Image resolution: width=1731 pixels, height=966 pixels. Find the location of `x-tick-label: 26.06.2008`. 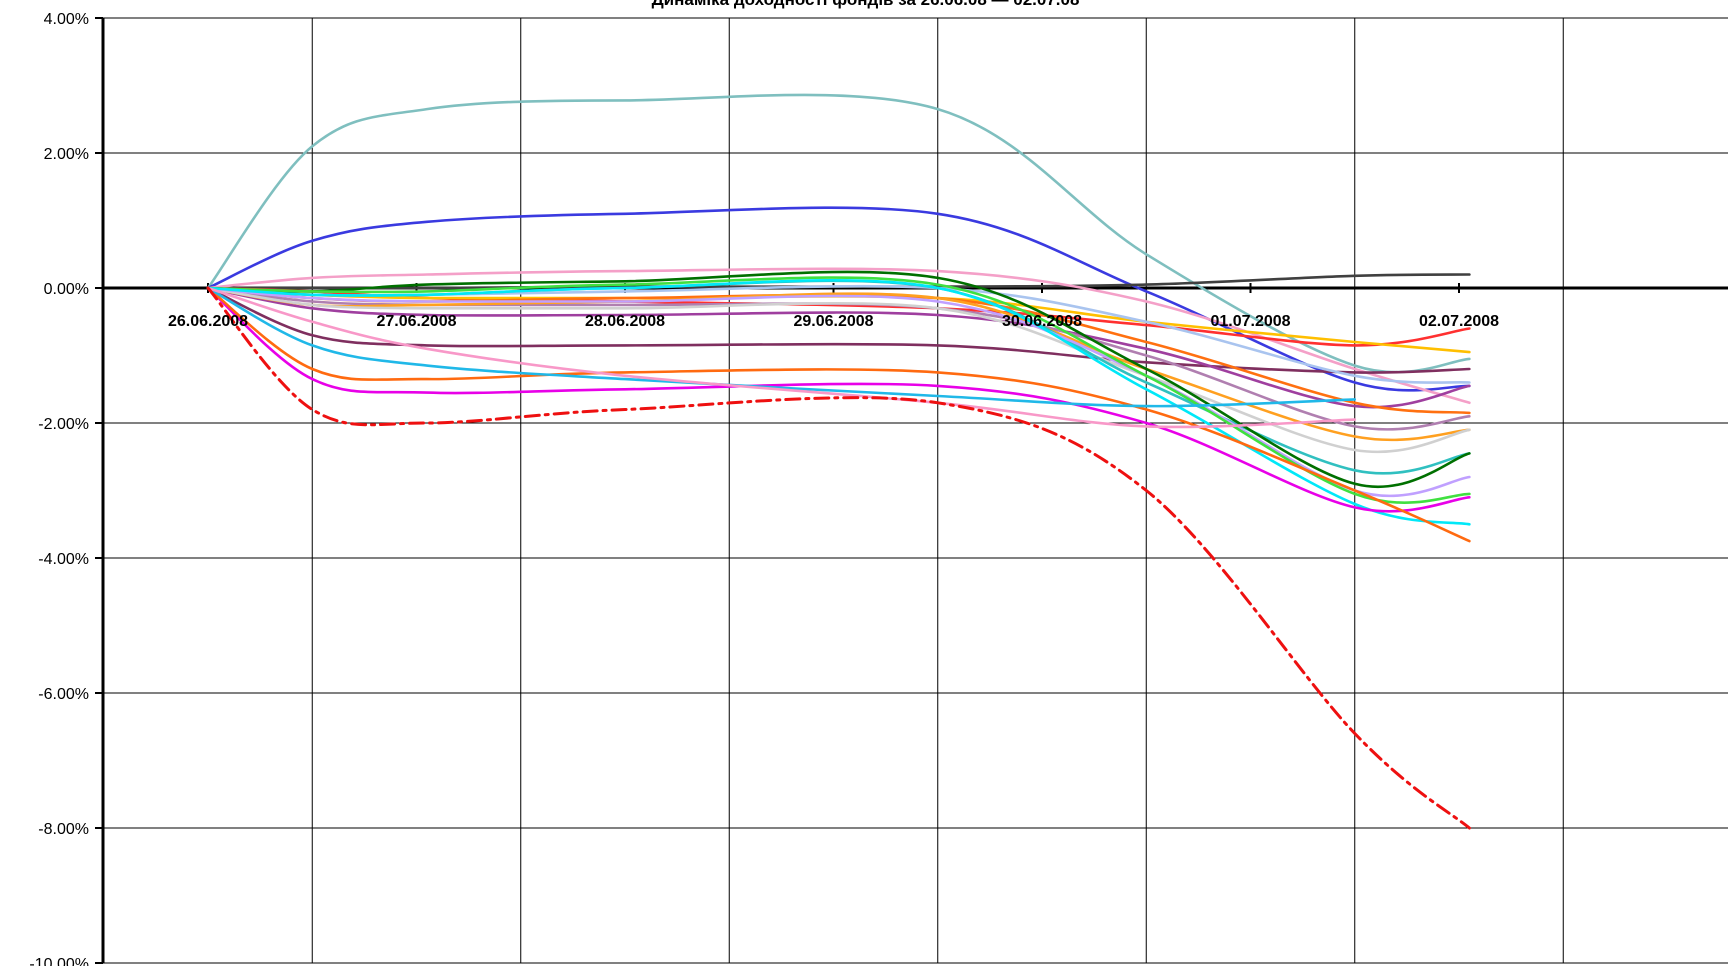

x-tick-label: 26.06.2008 is located at coordinates (208, 321).